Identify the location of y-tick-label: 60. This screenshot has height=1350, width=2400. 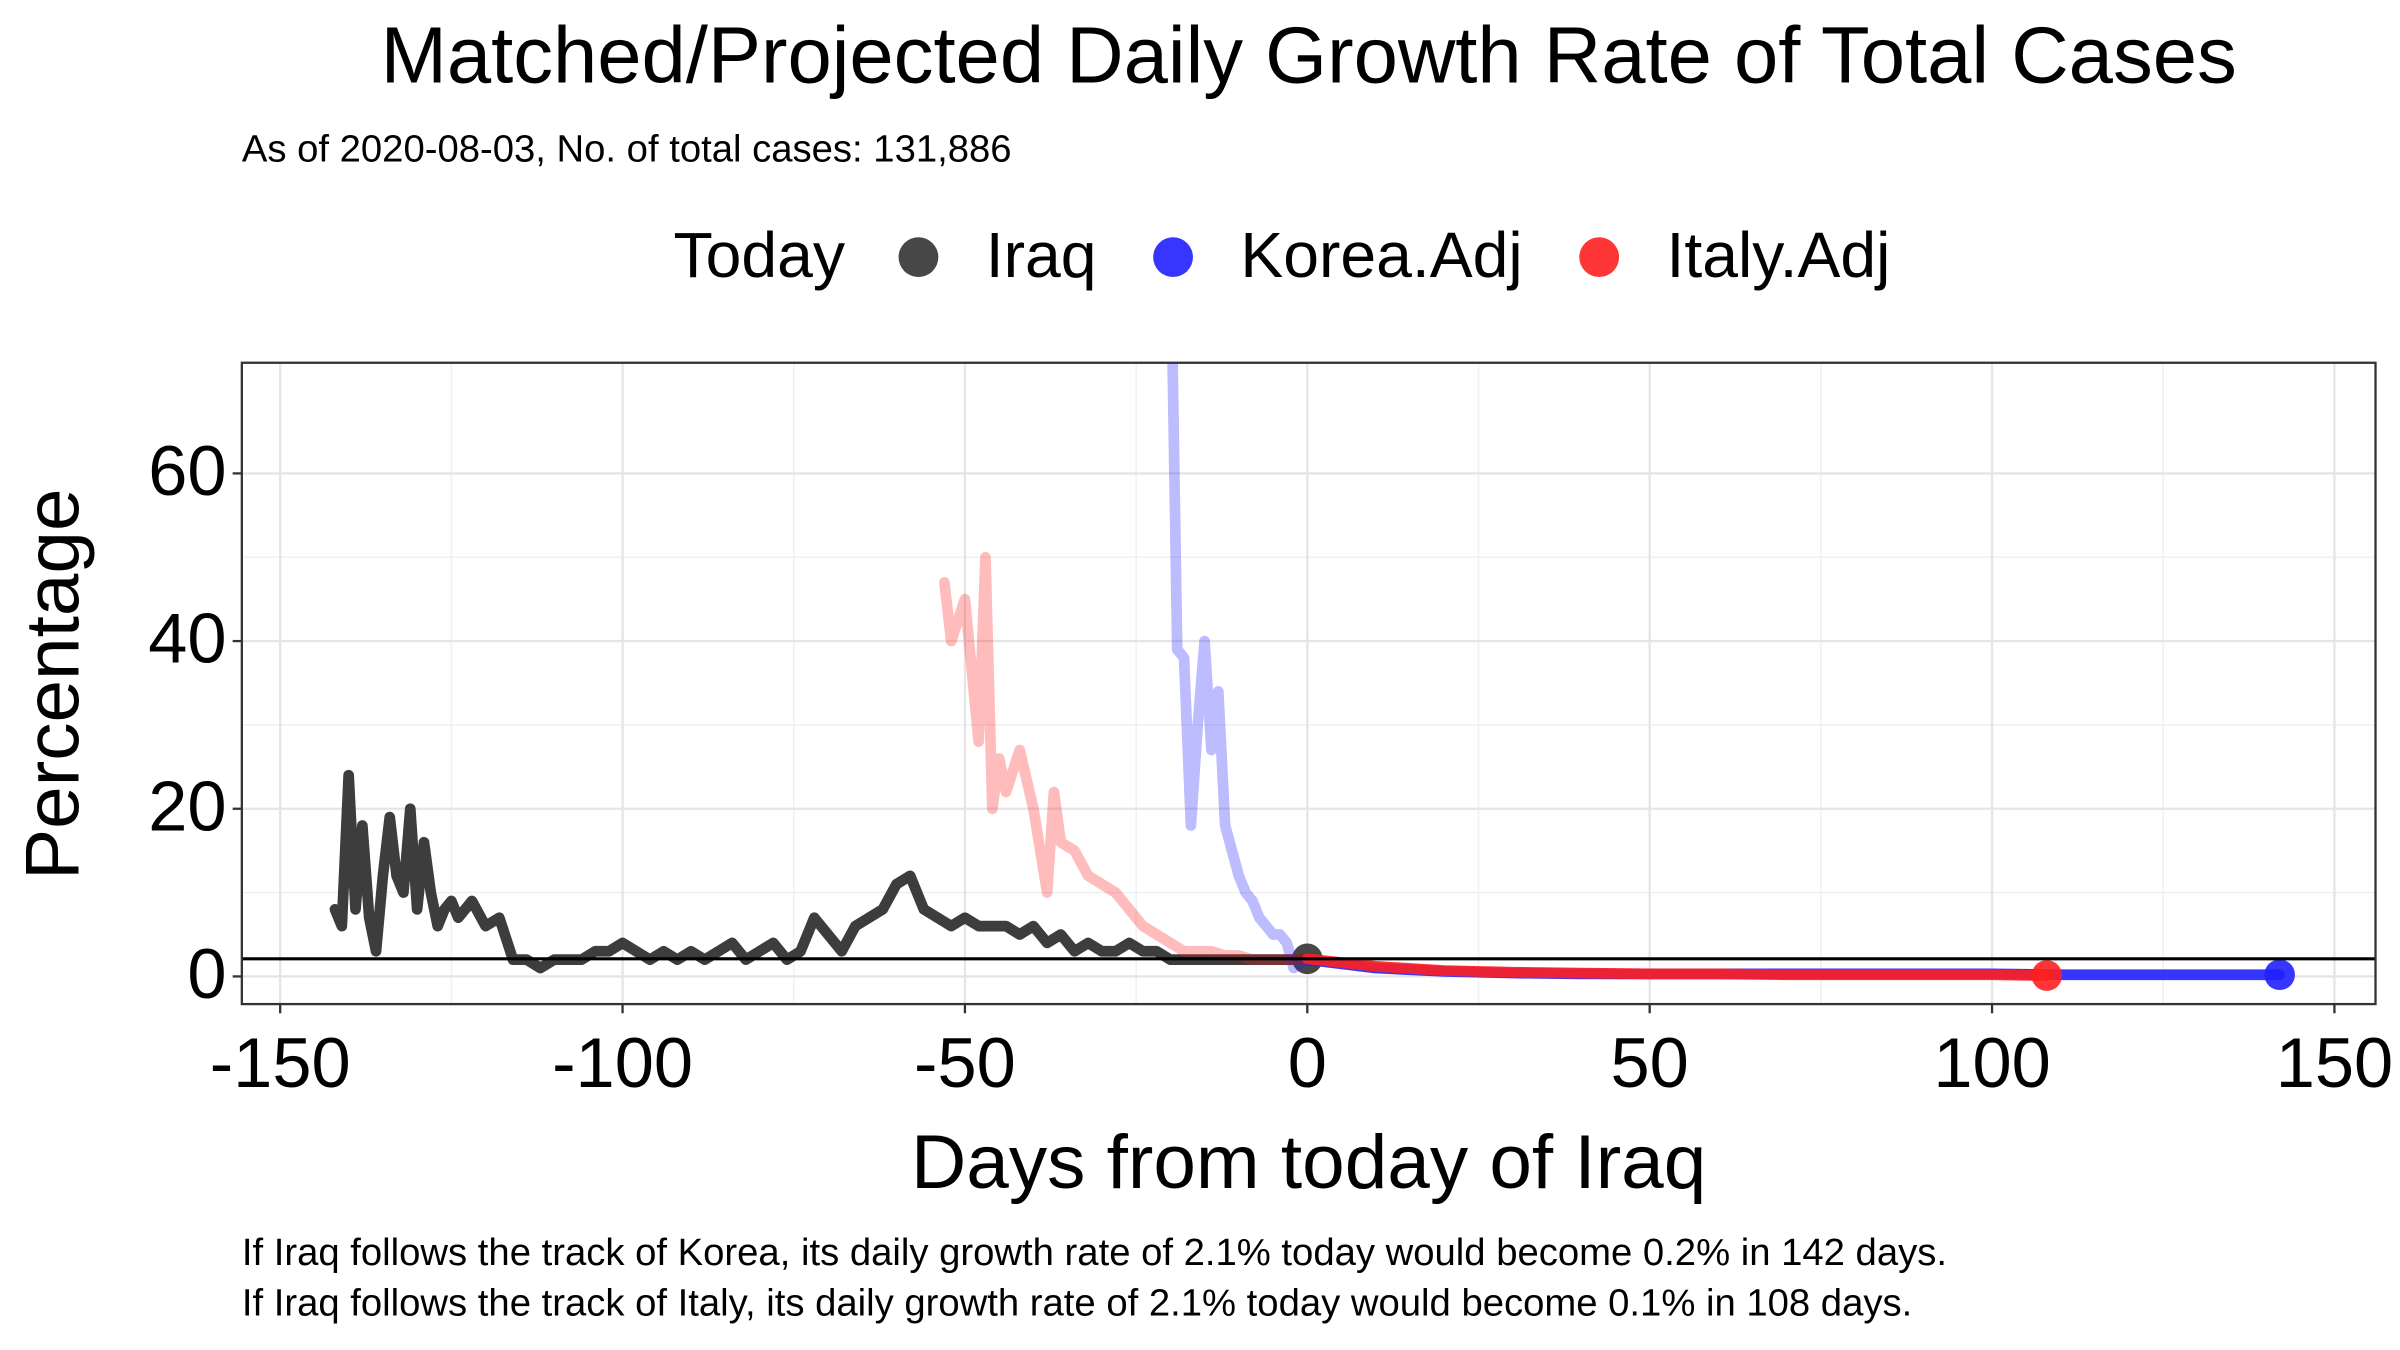
(187, 470).